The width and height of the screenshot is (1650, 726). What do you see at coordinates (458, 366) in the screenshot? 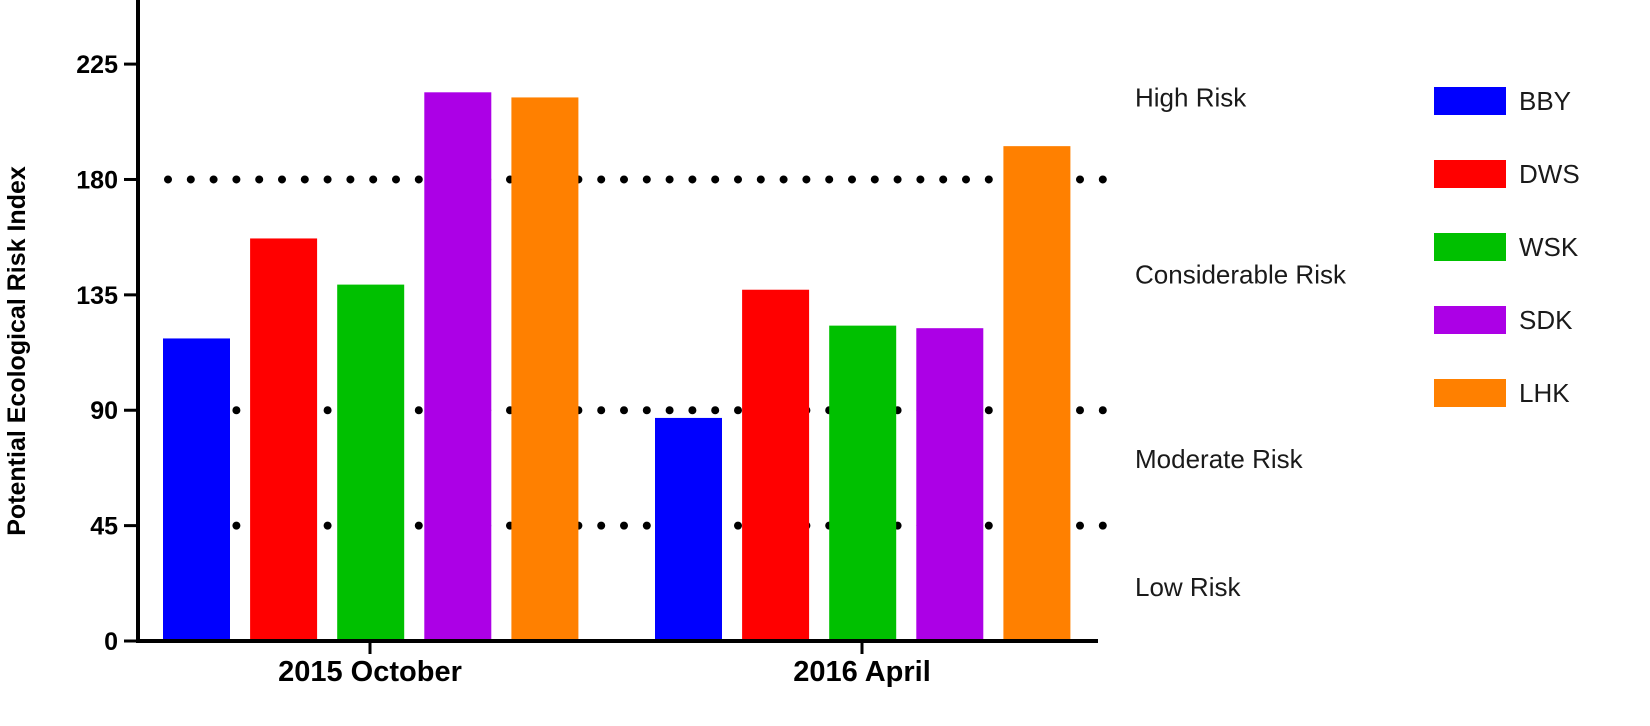
I see `bar-sdk-2015-october` at bounding box center [458, 366].